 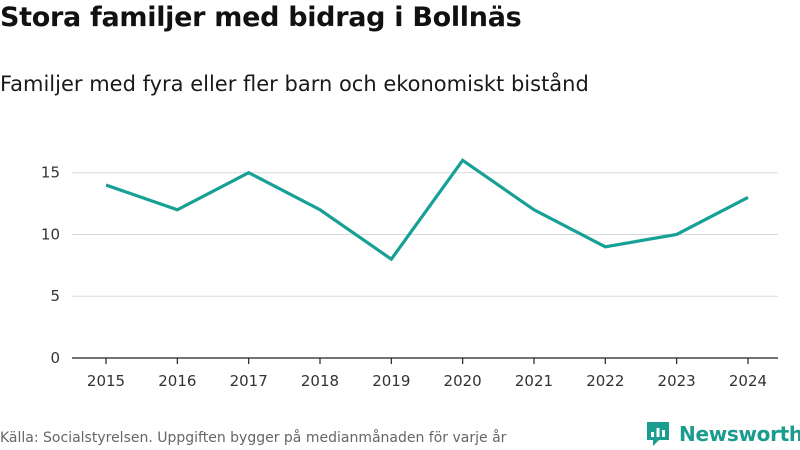 I want to click on brand-logo: Newsworthy, so click(x=722, y=434).